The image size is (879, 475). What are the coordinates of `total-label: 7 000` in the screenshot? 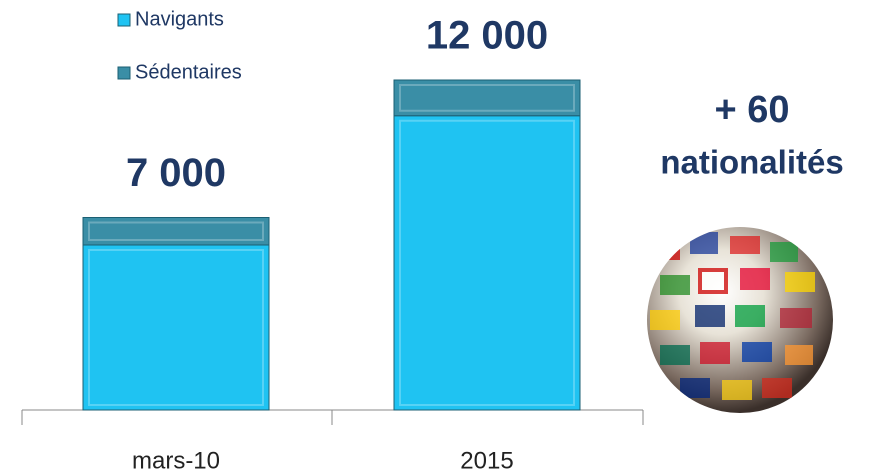 It's located at (176, 173).